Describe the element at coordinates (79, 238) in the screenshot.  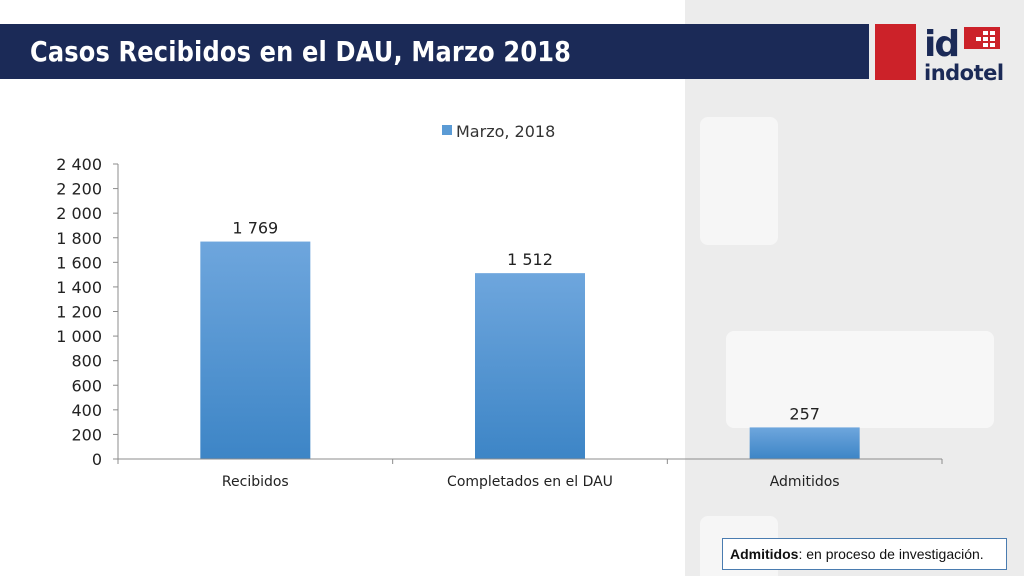
I see `y-tick-label: 1 800` at that location.